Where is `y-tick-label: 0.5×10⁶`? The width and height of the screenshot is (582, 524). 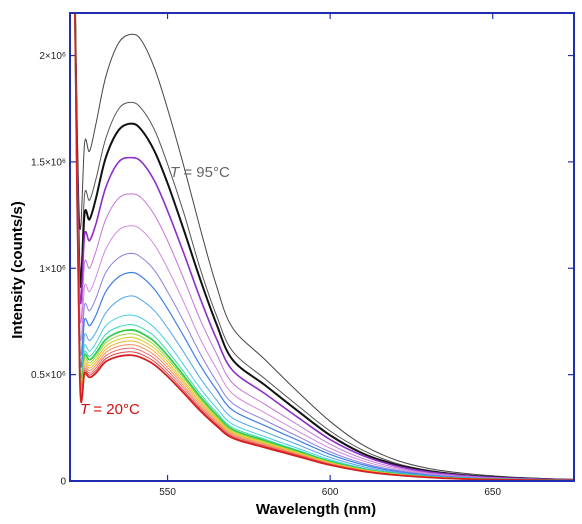 y-tick-label: 0.5×10⁶ is located at coordinates (48, 375).